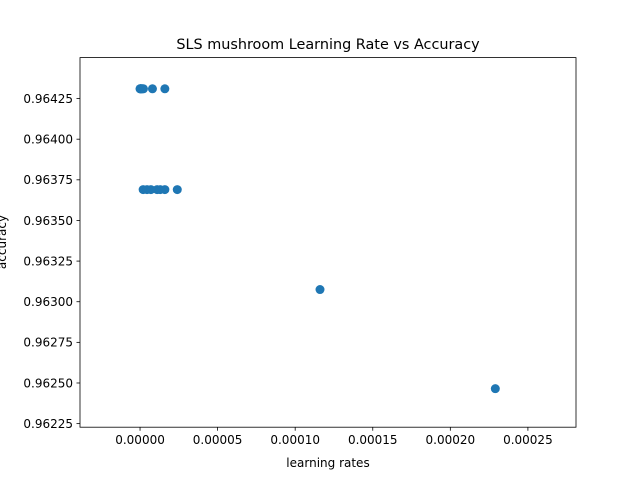 The width and height of the screenshot is (640, 480). I want to click on x-tick-label: 0.00010, so click(295, 440).